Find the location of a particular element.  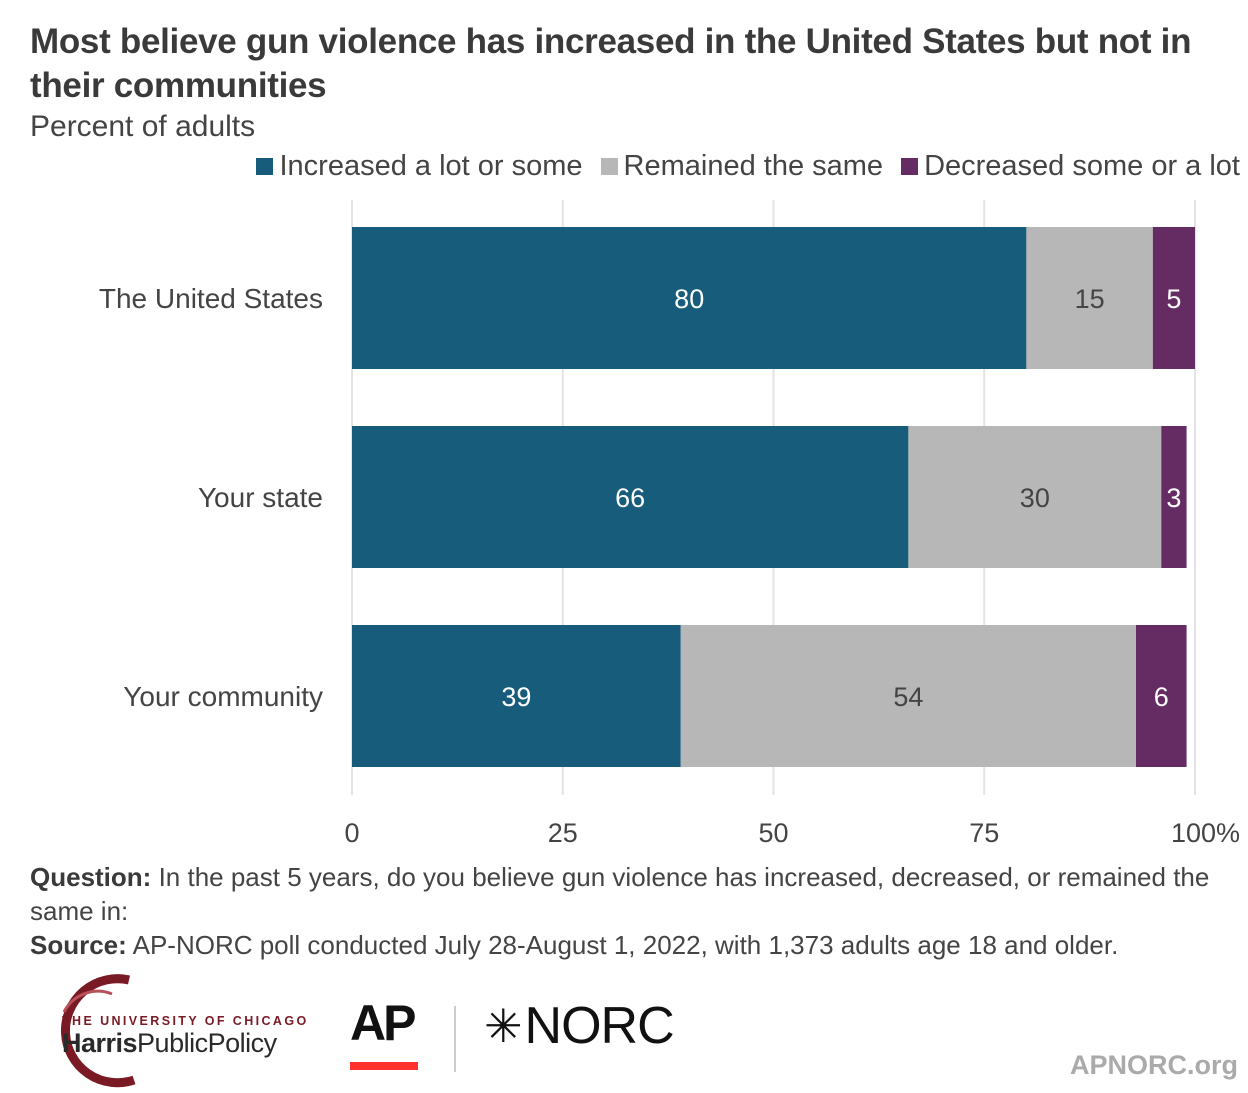

bar-value-label: 3 is located at coordinates (1173, 498).